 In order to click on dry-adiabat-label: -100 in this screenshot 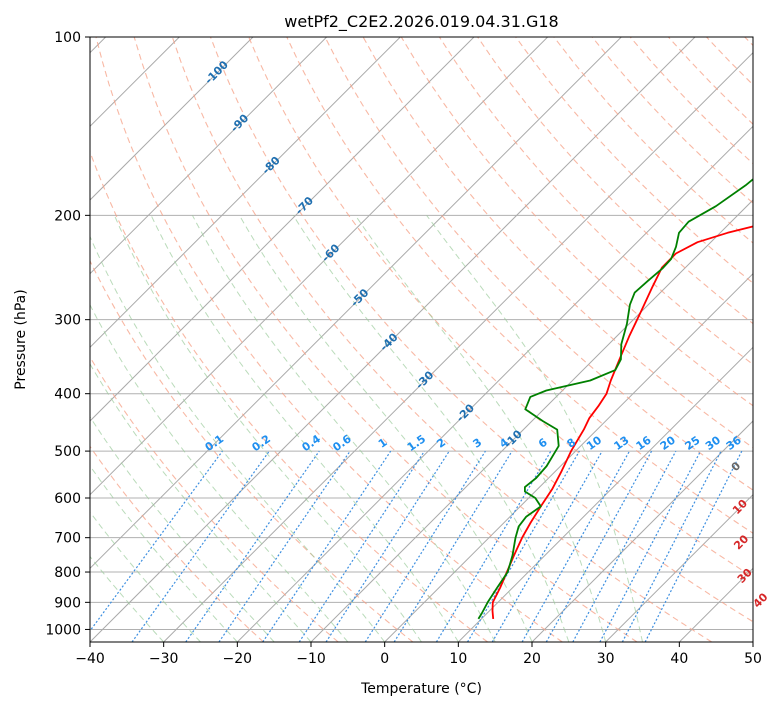, I will do `click(216, 72)`.